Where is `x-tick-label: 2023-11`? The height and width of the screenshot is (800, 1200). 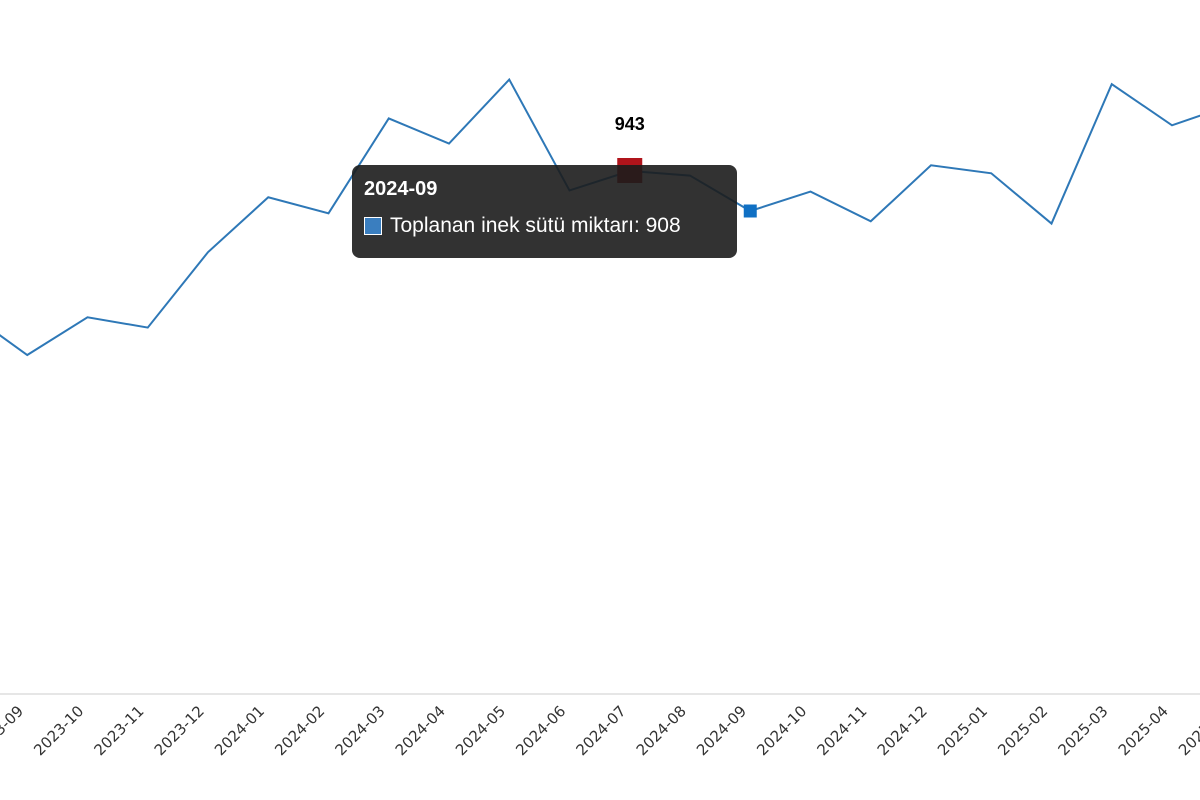
x-tick-label: 2023-11 is located at coordinates (119, 730).